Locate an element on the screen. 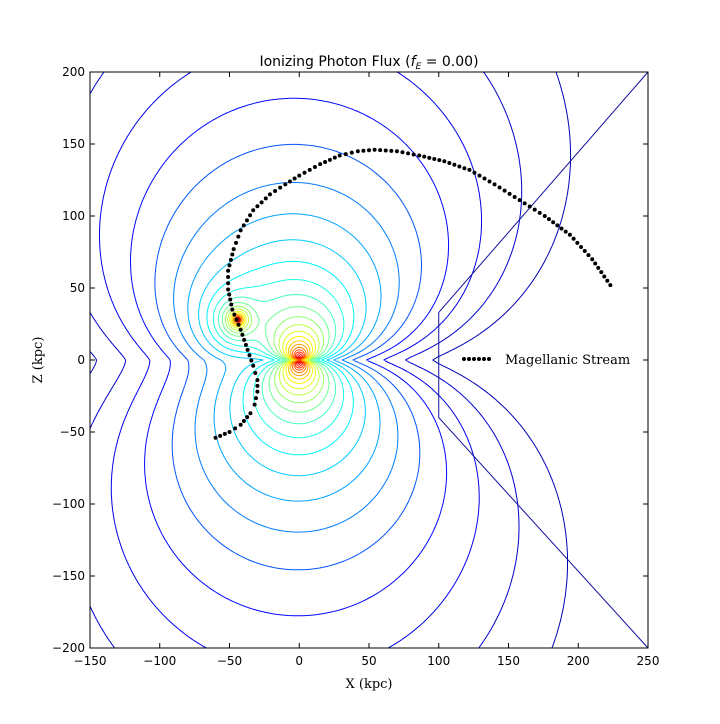  x-tick-label: 250 is located at coordinates (648, 661).